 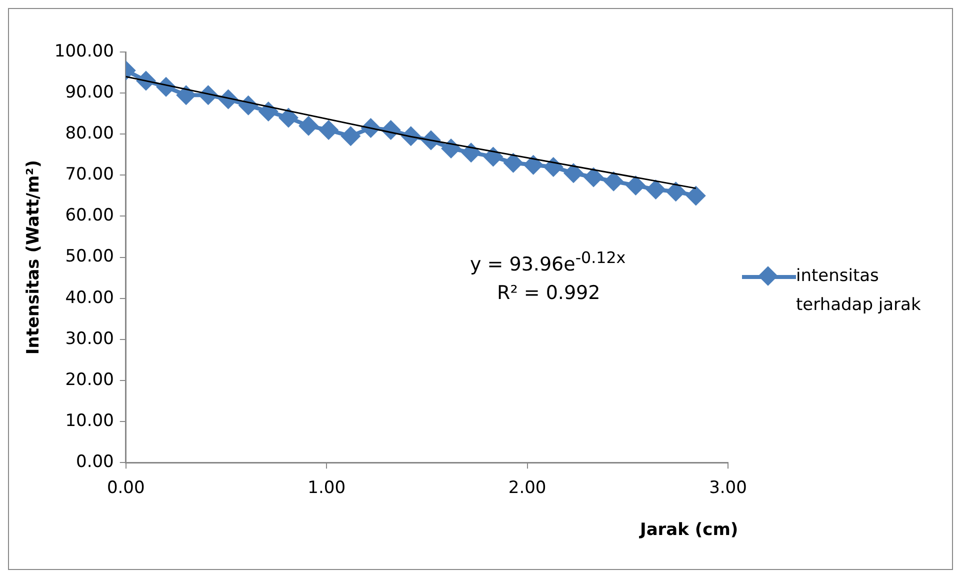 What do you see at coordinates (548, 262) in the screenshot?
I see `annotation: y = 93.96e$^{-0.12x}$` at bounding box center [548, 262].